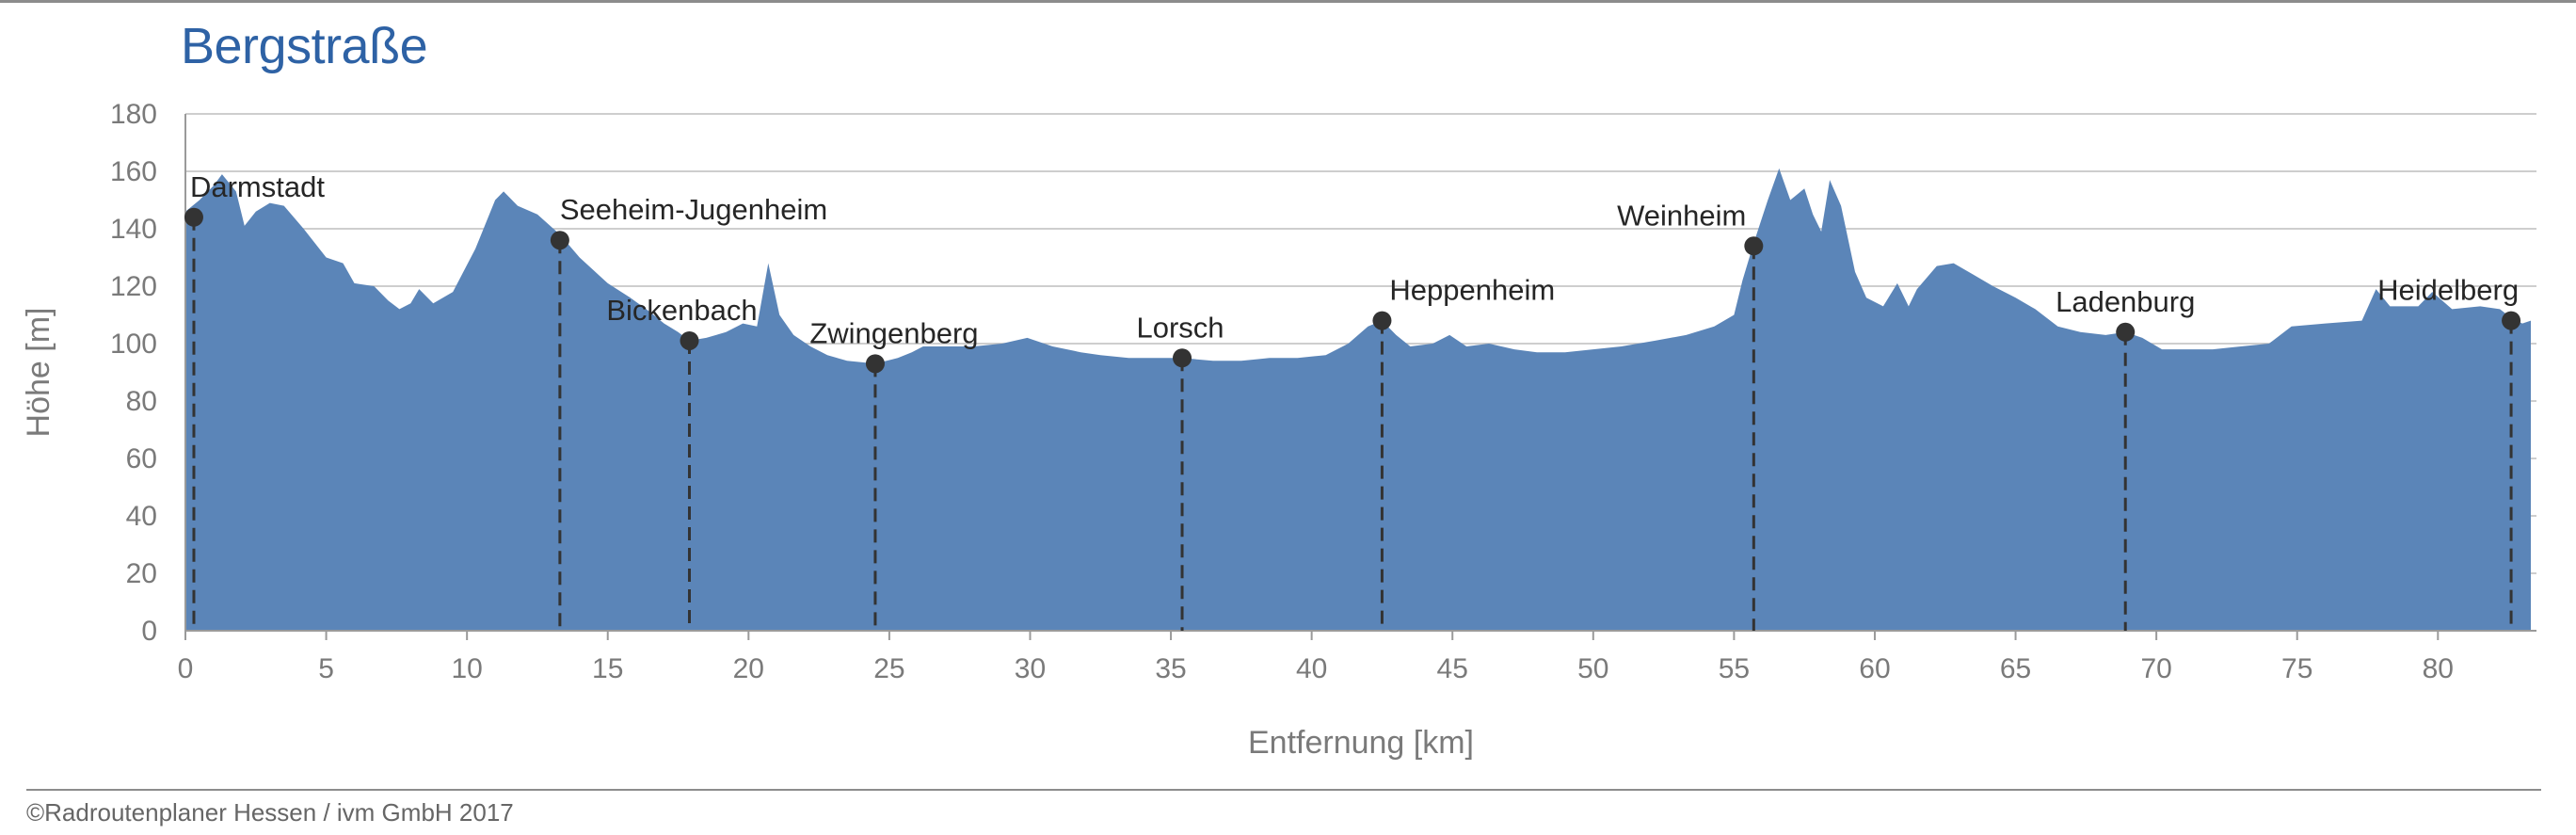  Describe the element at coordinates (888, 669) in the screenshot. I see `x-tick-label-25: 25` at that location.